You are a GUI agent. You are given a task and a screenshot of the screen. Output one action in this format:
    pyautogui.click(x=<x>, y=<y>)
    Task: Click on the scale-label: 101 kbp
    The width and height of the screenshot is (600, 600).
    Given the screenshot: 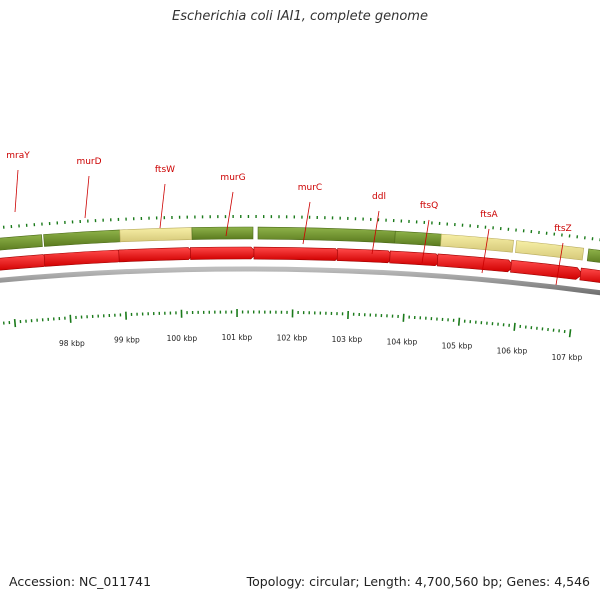 What is the action you would take?
    pyautogui.click(x=237, y=337)
    